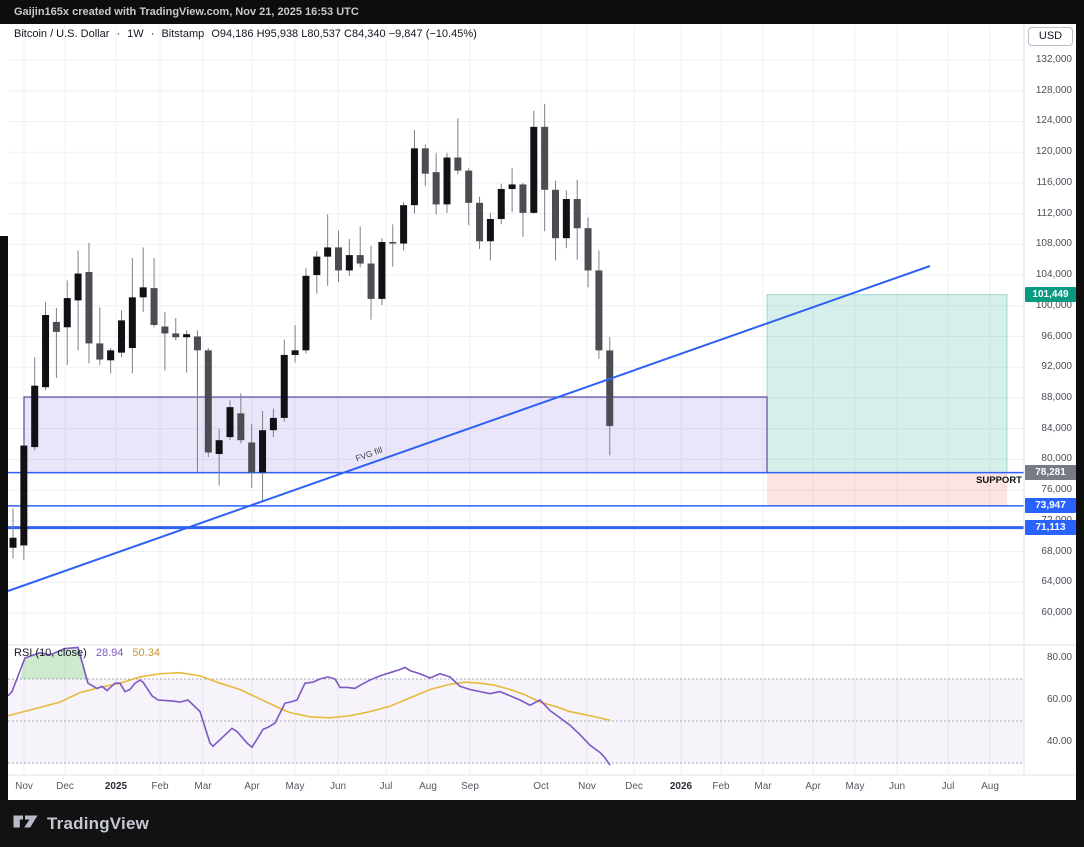 This screenshot has height=847, width=1084. Describe the element at coordinates (4, 518) in the screenshot. I see `pane-left-edge` at that location.